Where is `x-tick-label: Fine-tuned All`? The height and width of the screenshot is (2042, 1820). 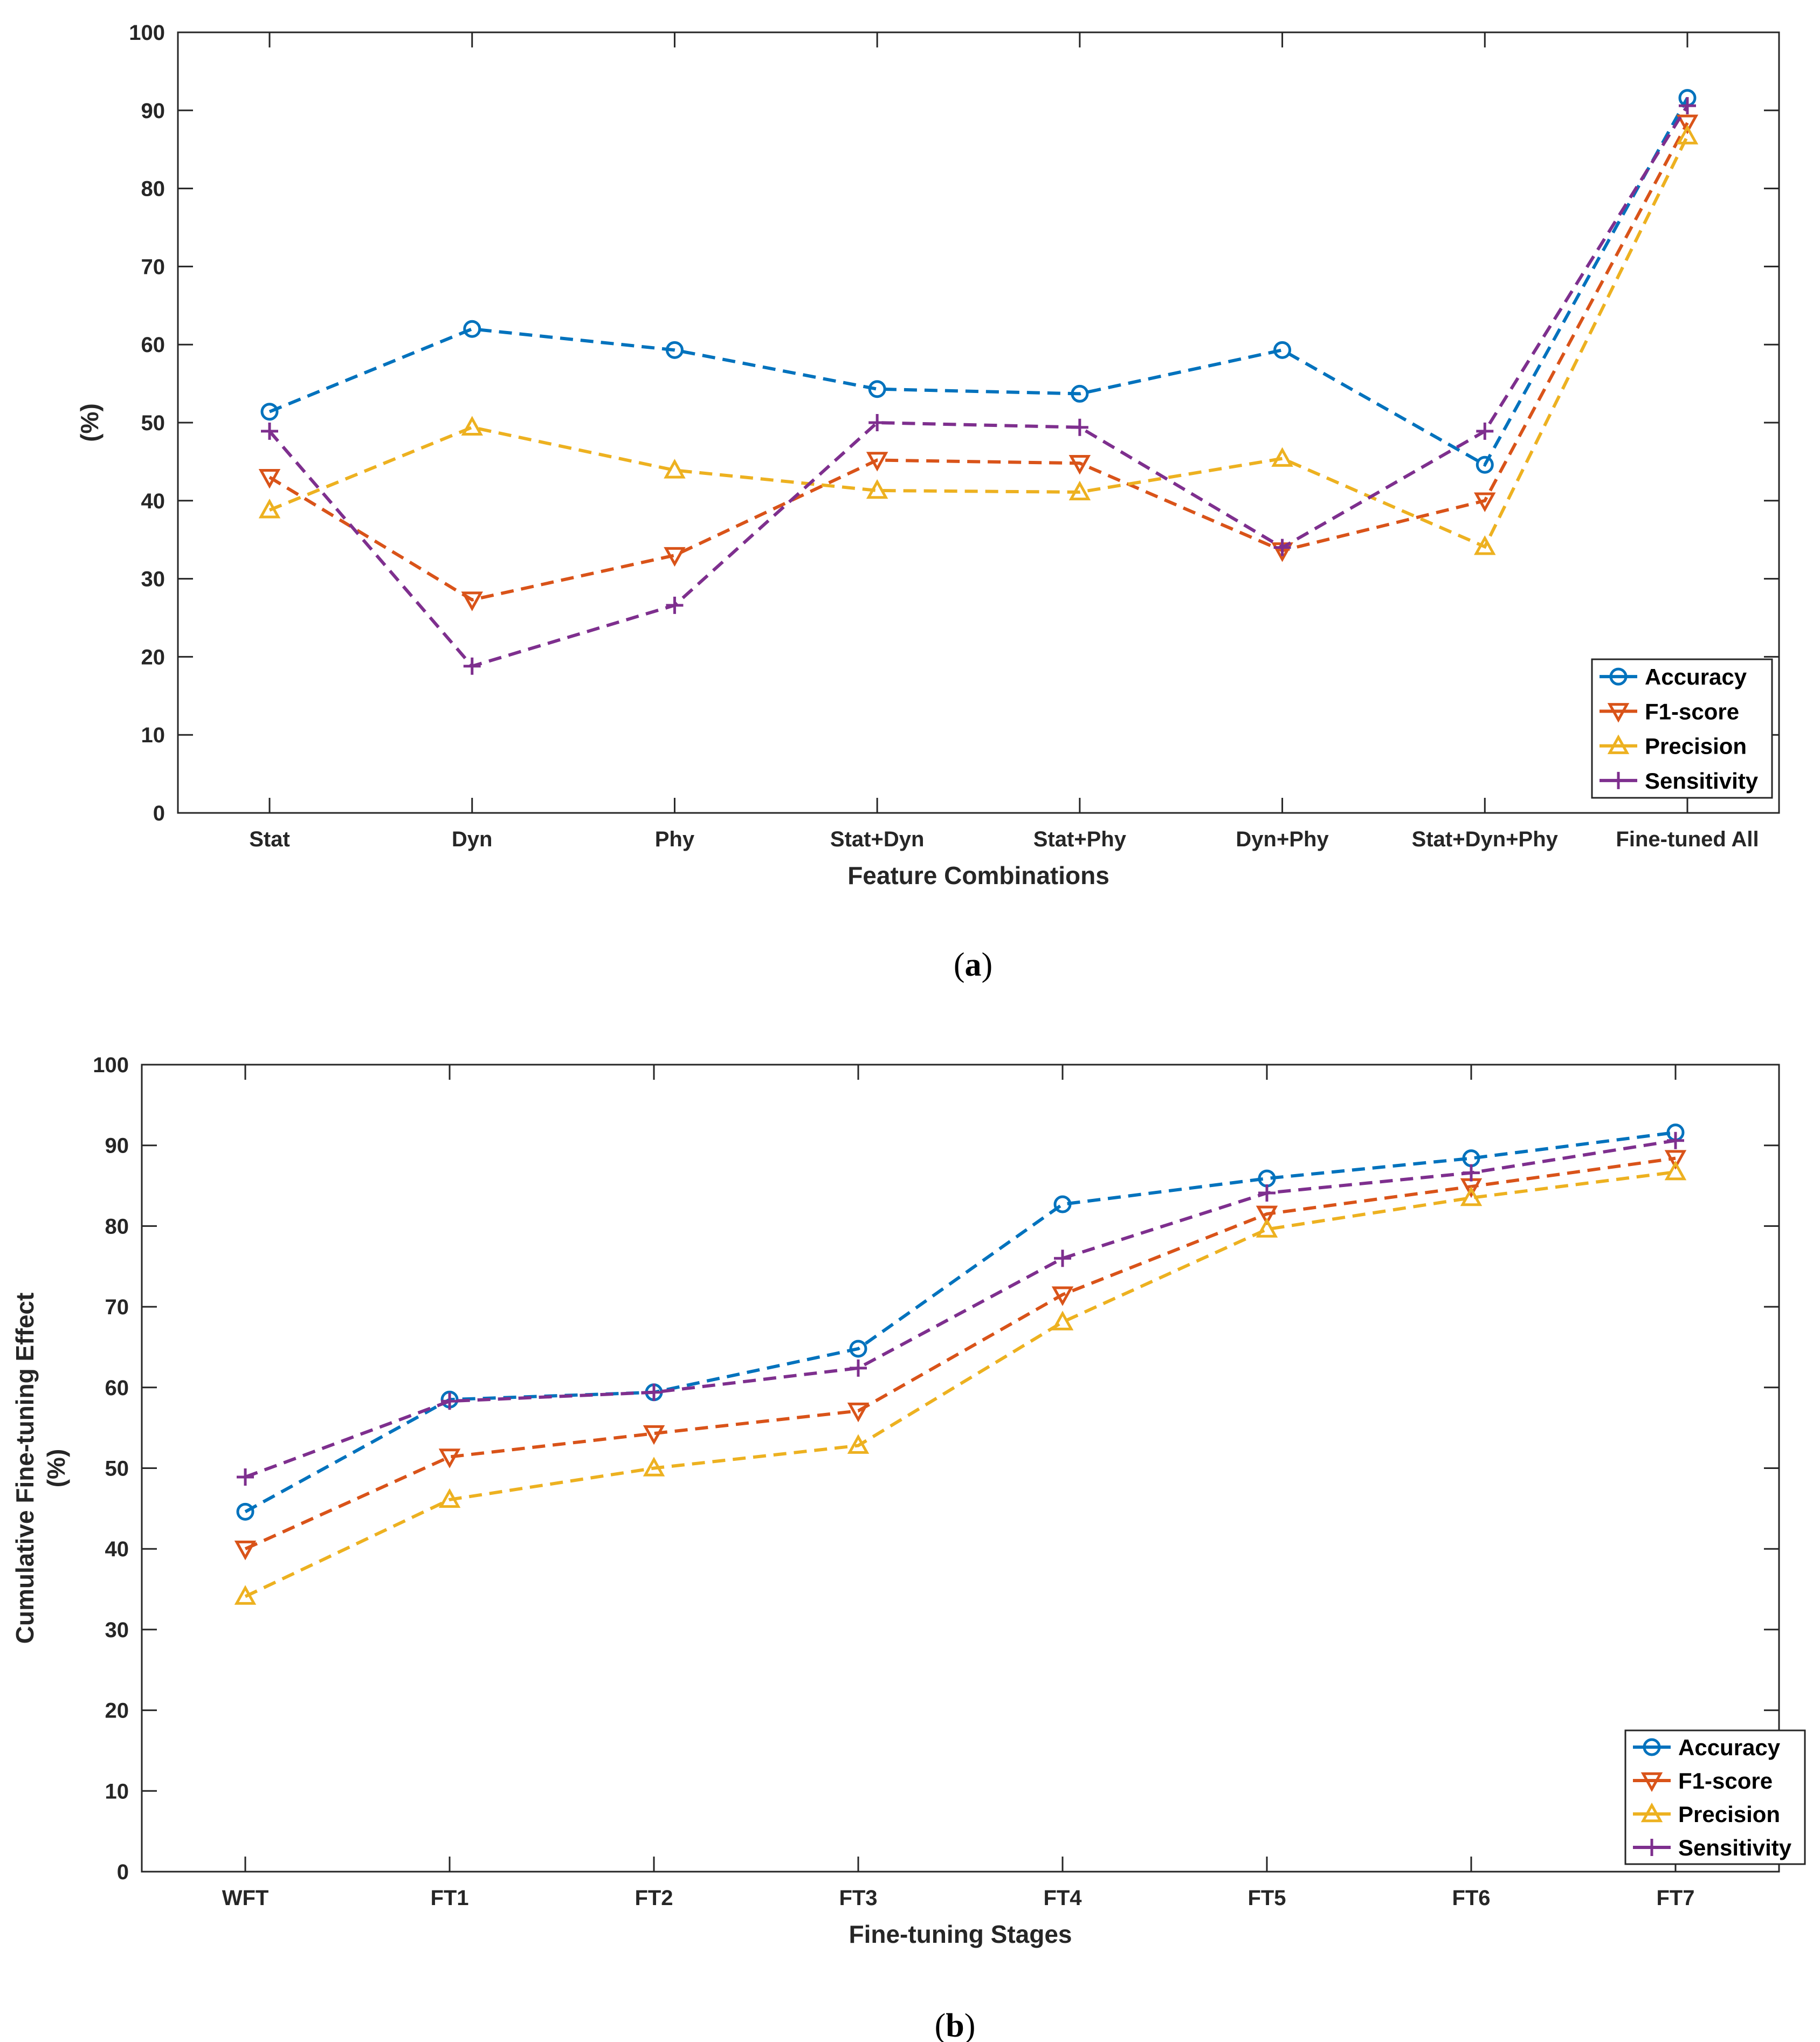 x-tick-label: Fine-tuned All is located at coordinates (1687, 839).